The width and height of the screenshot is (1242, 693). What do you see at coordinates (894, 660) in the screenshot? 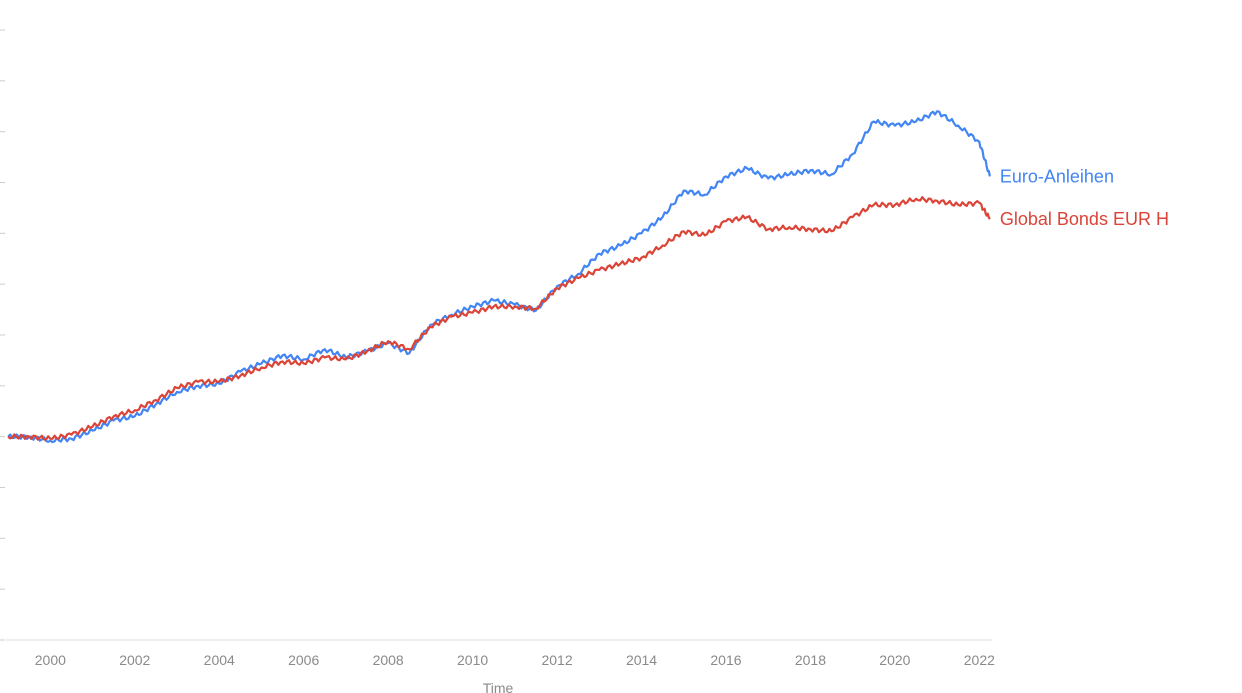
I see `x-tick-label: 2020` at bounding box center [894, 660].